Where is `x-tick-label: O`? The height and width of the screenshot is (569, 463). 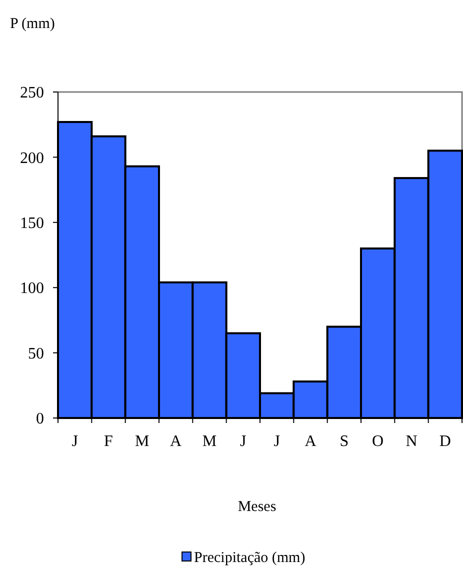
x-tick-label: O is located at coordinates (378, 441).